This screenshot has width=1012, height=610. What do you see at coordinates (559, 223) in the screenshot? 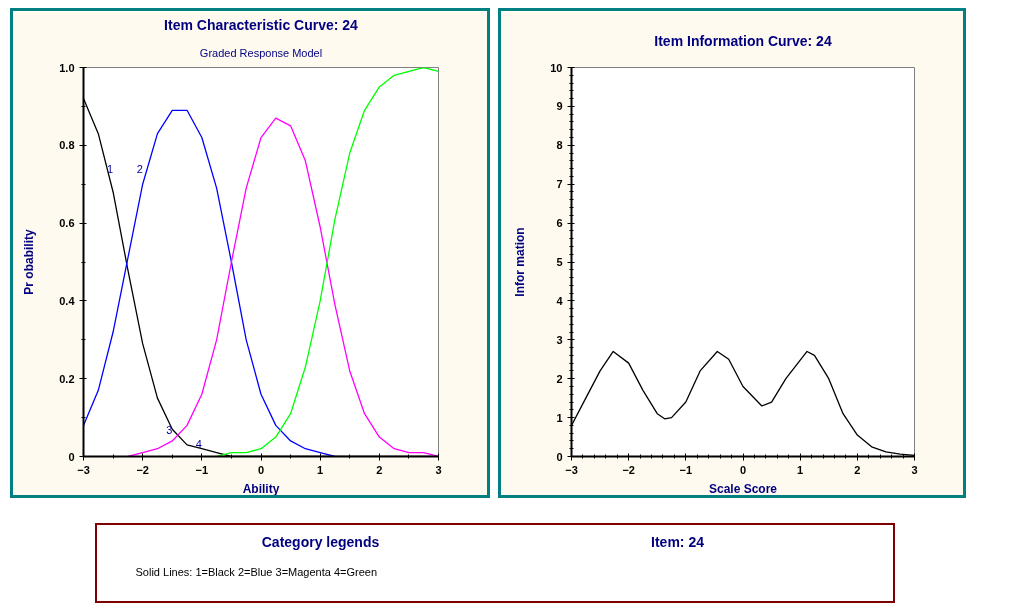
I see `y-tick-label: 6` at bounding box center [559, 223].